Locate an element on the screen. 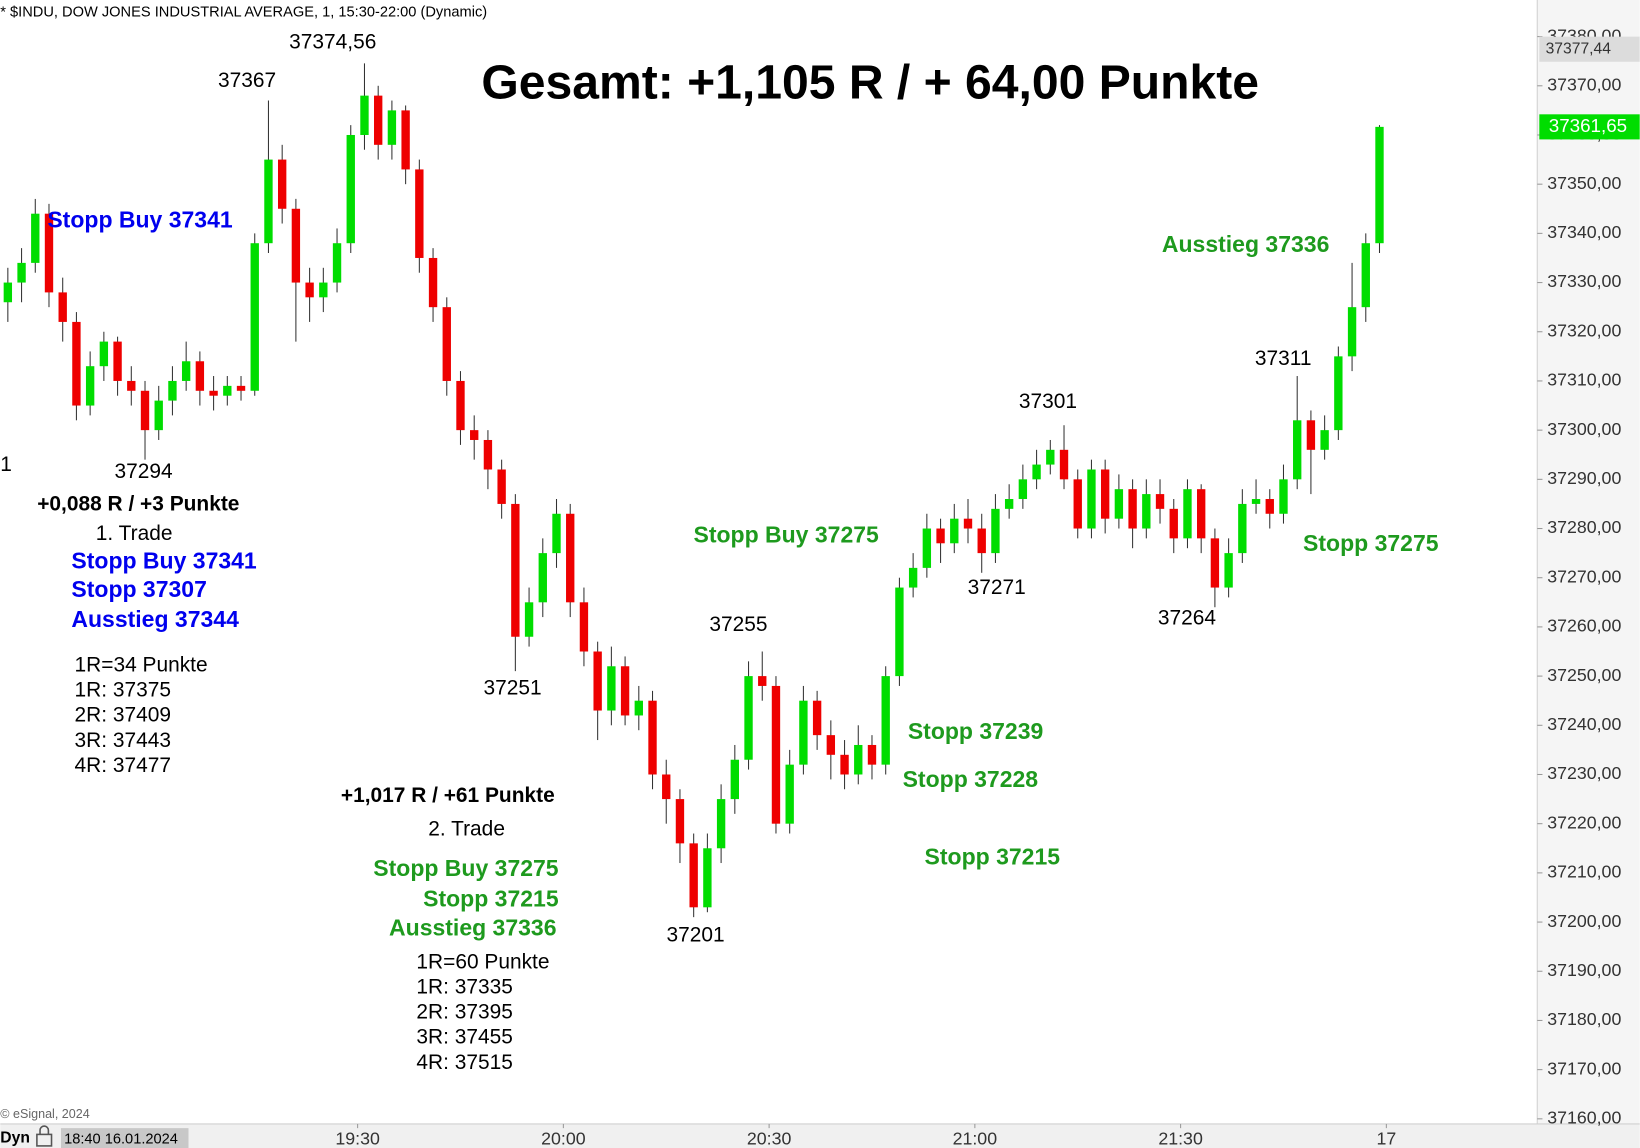 The image size is (1640, 1148). annotation: Ausstieg 37336 is located at coordinates (472, 928).